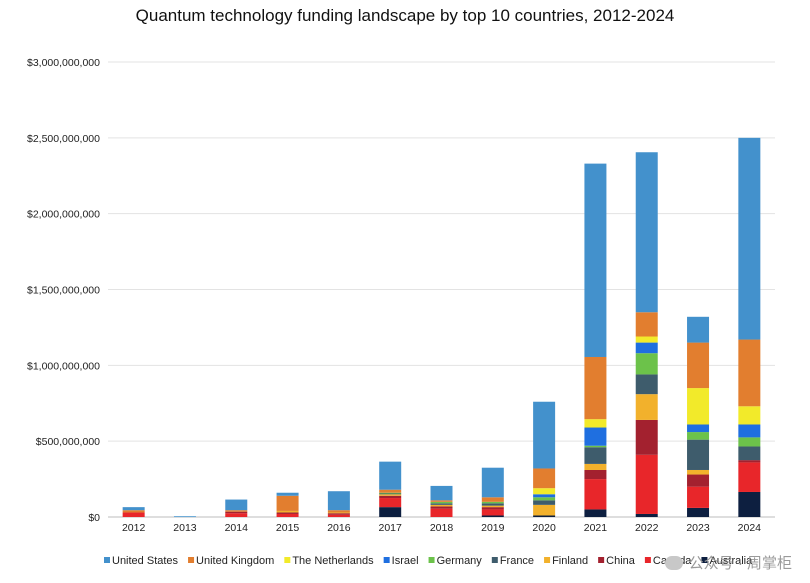  What do you see at coordinates (517, 561) in the screenshot?
I see `legend-label: France` at bounding box center [517, 561].